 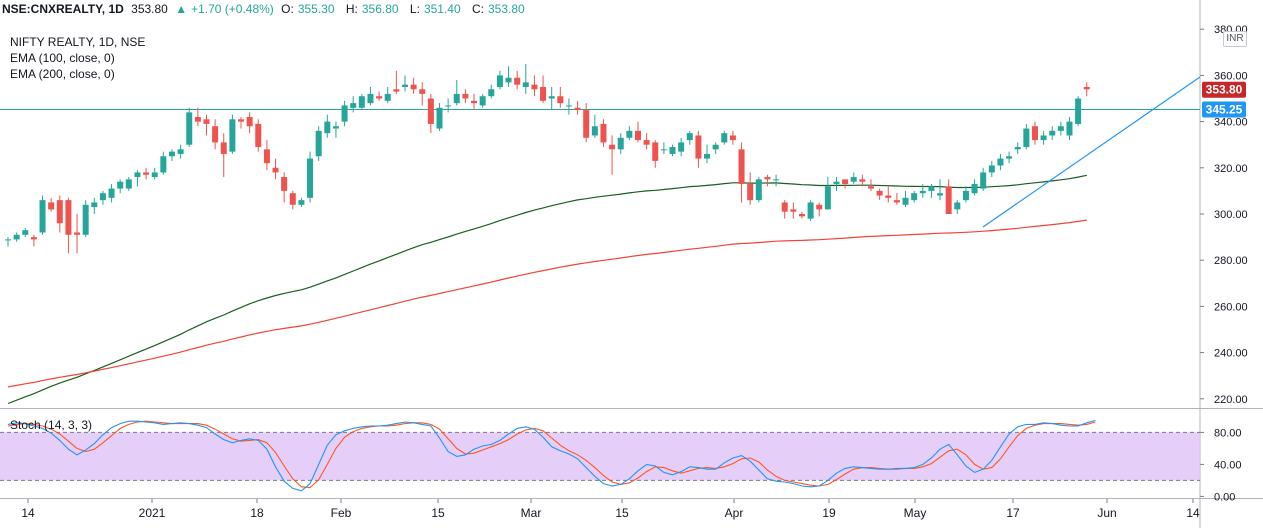 What do you see at coordinates (442, 9) in the screenshot?
I see `low-value: 351.40` at bounding box center [442, 9].